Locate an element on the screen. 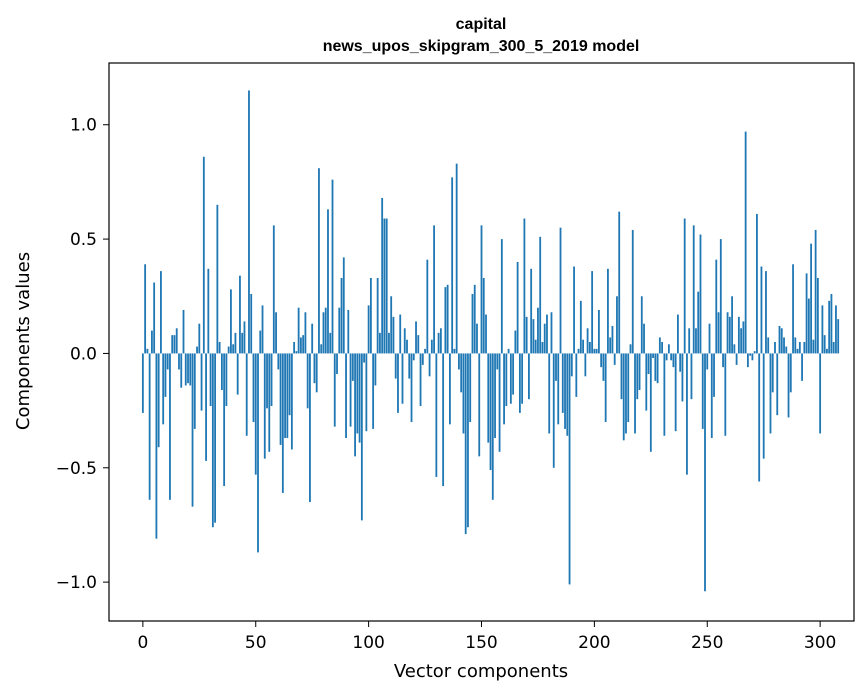 The image size is (867, 696). x-tick-label: 200 is located at coordinates (594, 643).